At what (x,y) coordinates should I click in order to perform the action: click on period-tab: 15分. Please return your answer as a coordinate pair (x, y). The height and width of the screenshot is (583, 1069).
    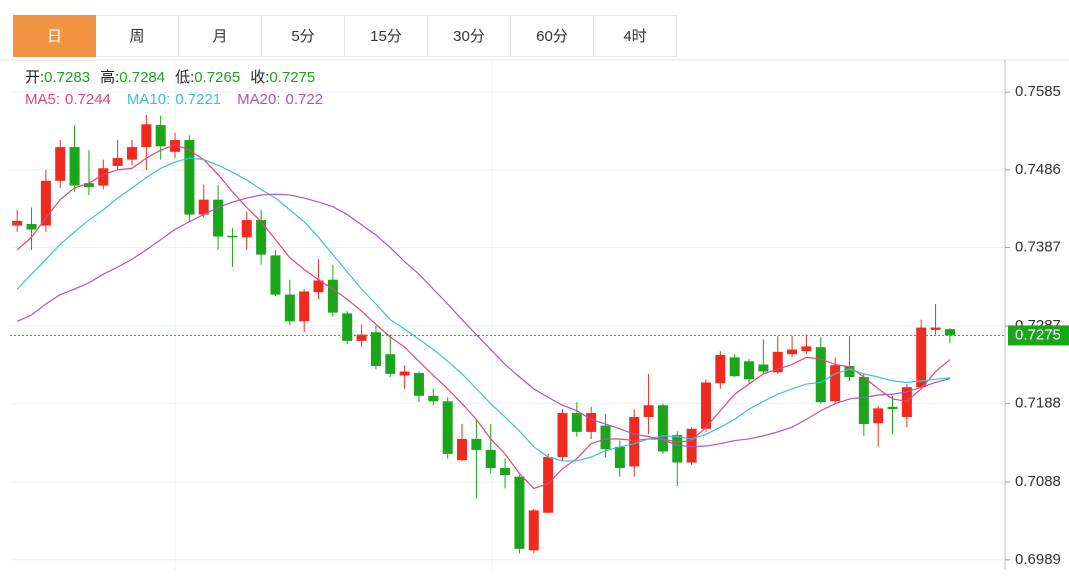
    Looking at the image, I should click on (386, 36).